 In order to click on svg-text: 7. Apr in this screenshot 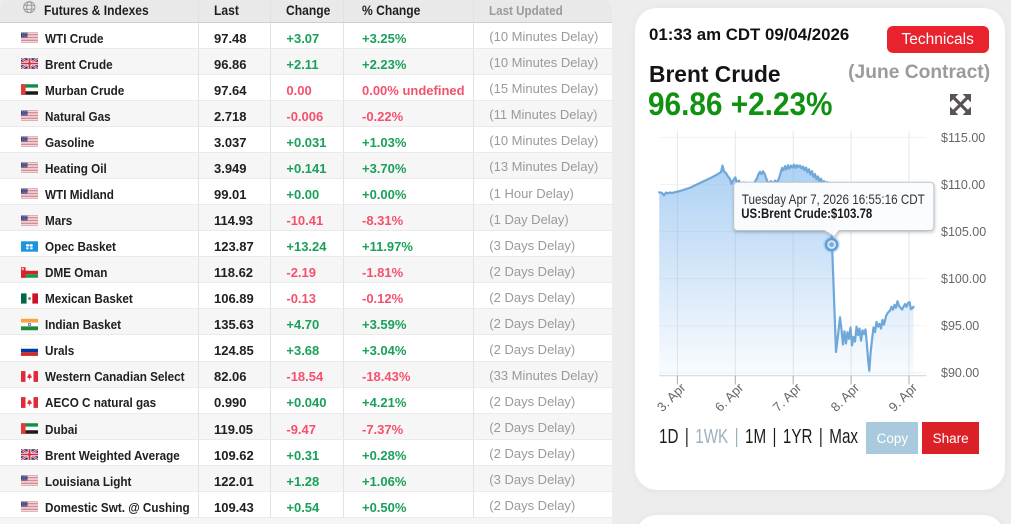, I will do `click(787, 397)`.